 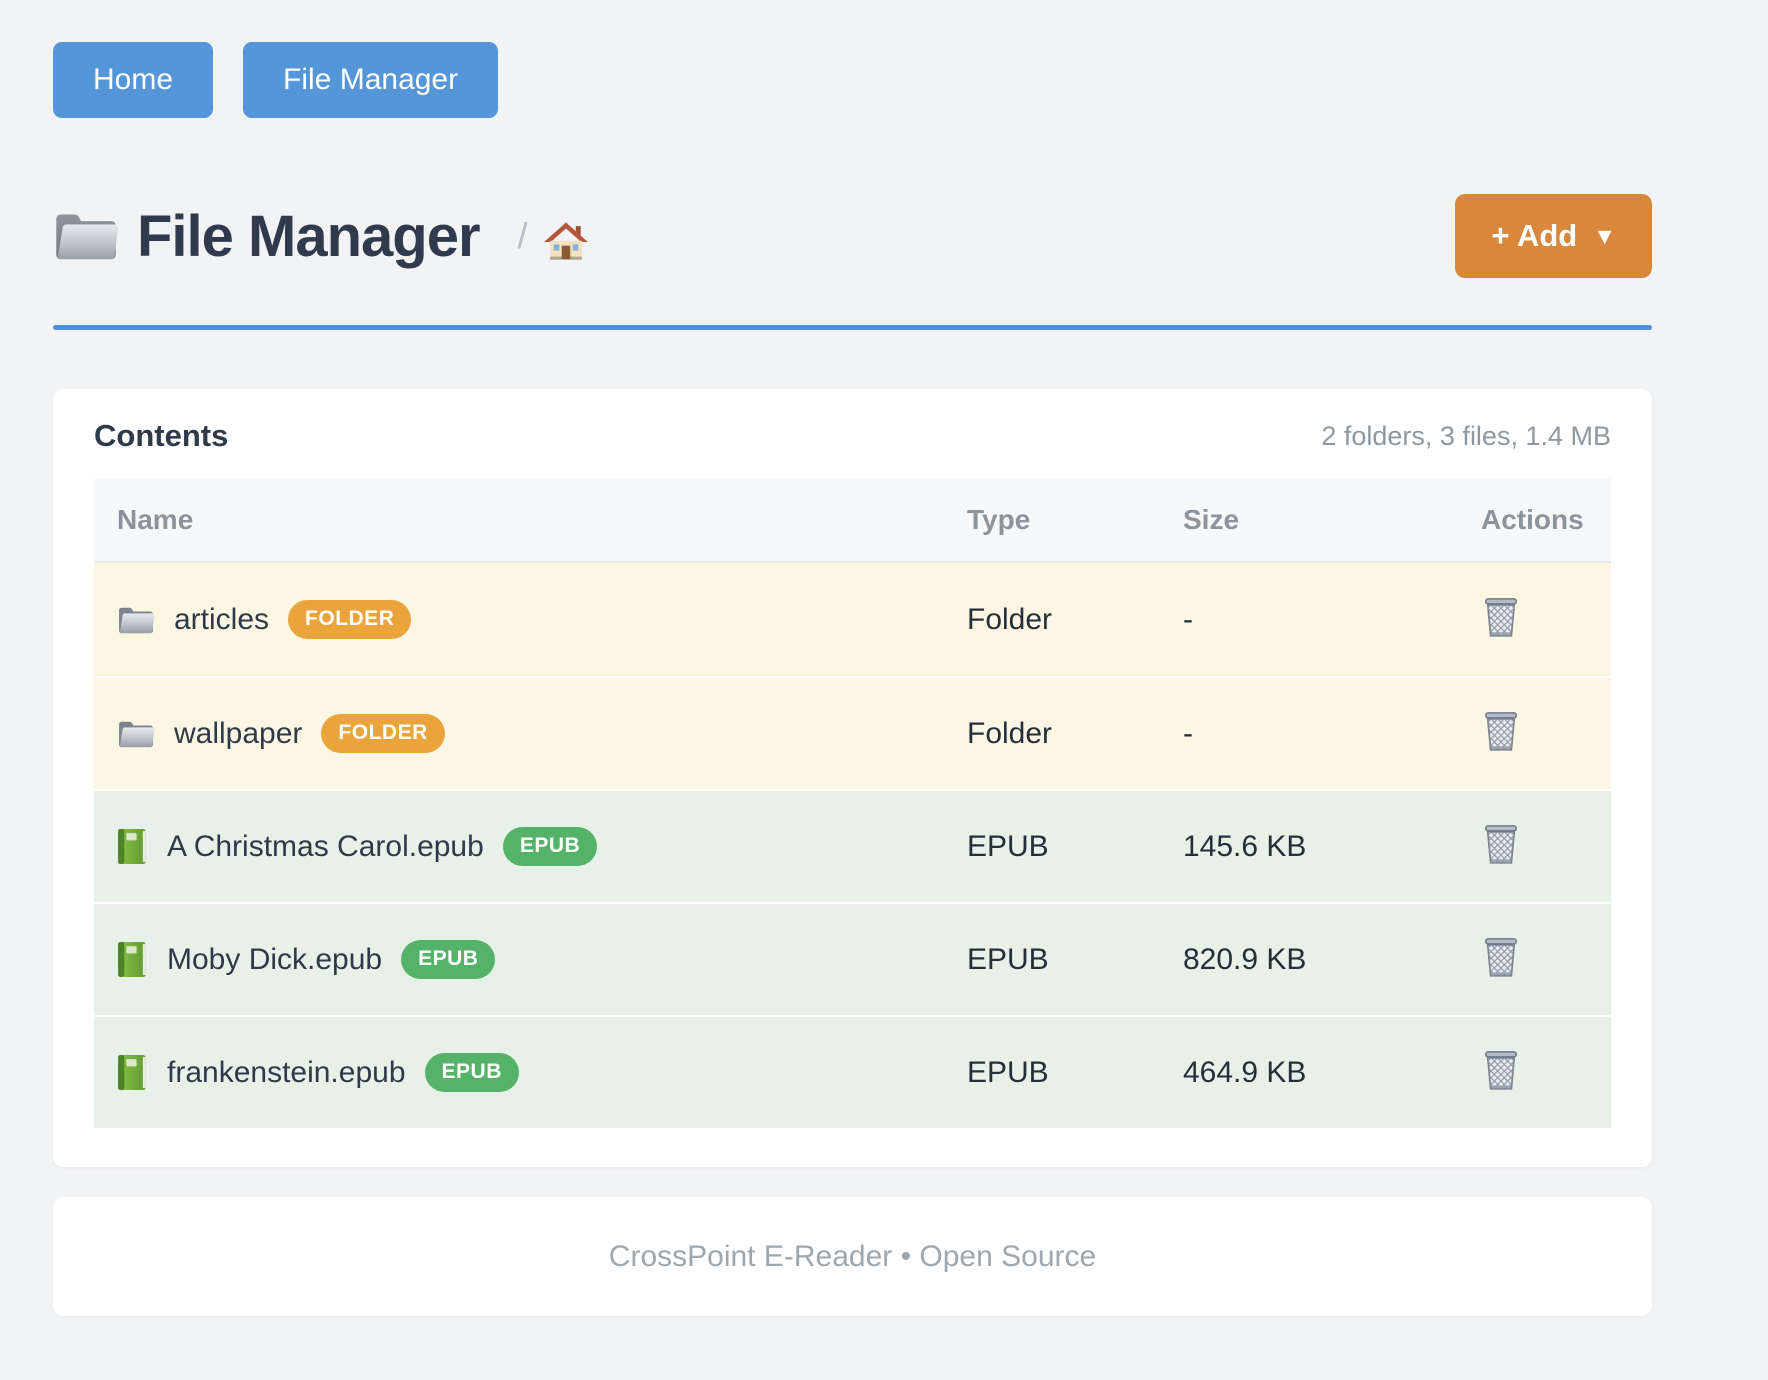 What do you see at coordinates (133, 80) in the screenshot?
I see `nav-home-button: Home` at bounding box center [133, 80].